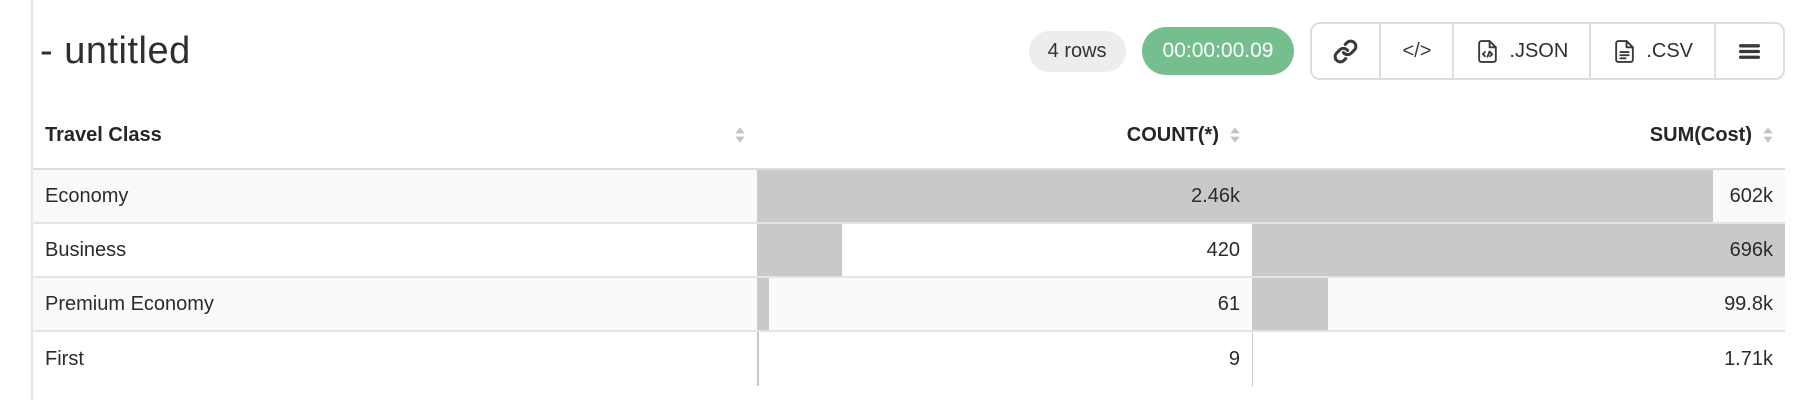 The height and width of the screenshot is (400, 1816). I want to click on column-header-label: Travel Class, so click(103, 134).